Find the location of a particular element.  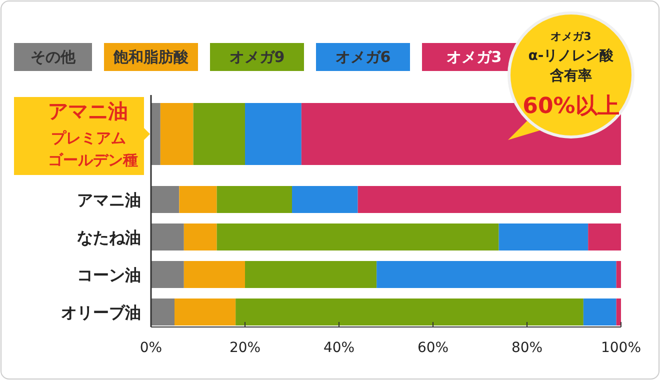

x-tick-label: 40% is located at coordinates (339, 348).